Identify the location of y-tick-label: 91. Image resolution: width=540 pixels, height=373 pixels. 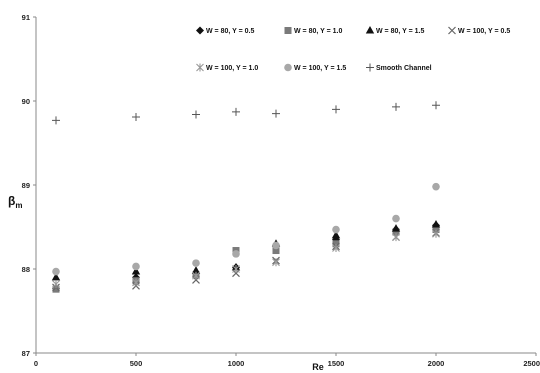
(26, 17).